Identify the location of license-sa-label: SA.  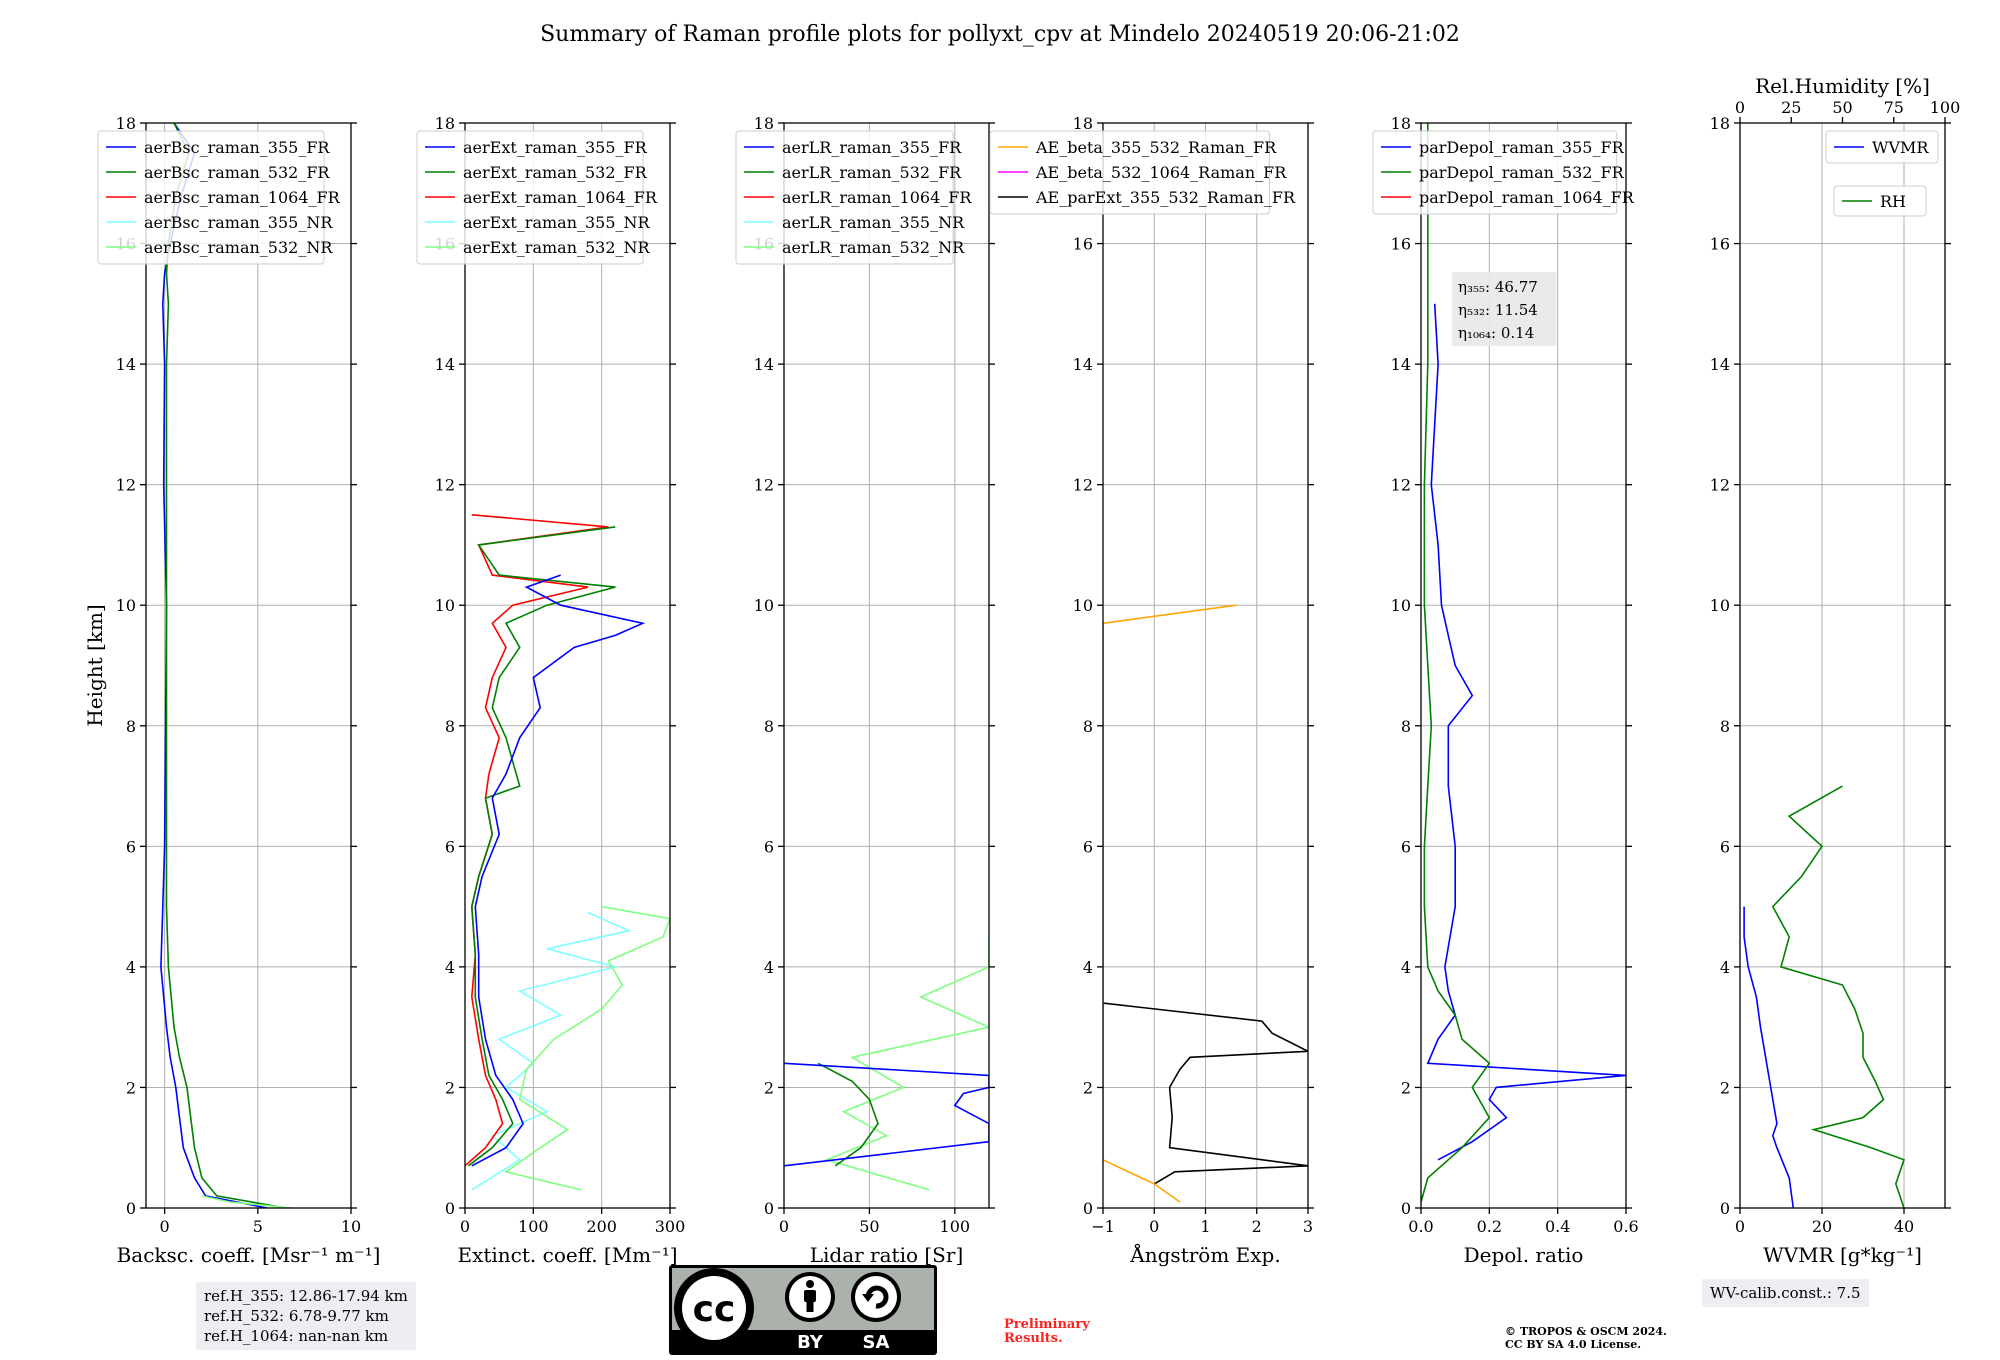
(876, 1342).